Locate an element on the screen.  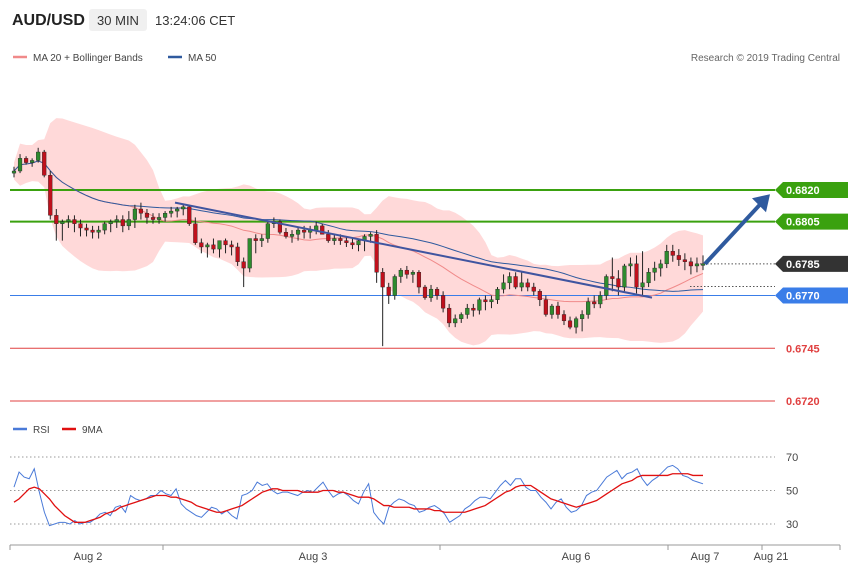
level-label-3: 0.6770 is located at coordinates (803, 297).